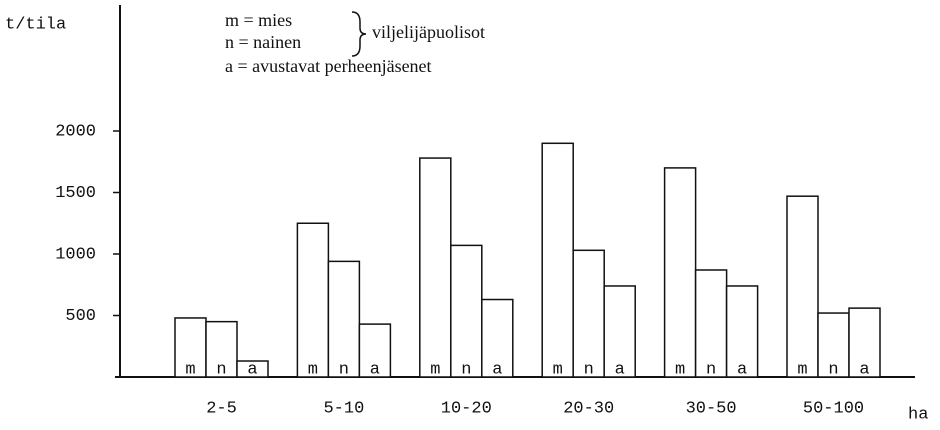  What do you see at coordinates (343, 408) in the screenshot?
I see `x-tick-label: 5-10` at bounding box center [343, 408].